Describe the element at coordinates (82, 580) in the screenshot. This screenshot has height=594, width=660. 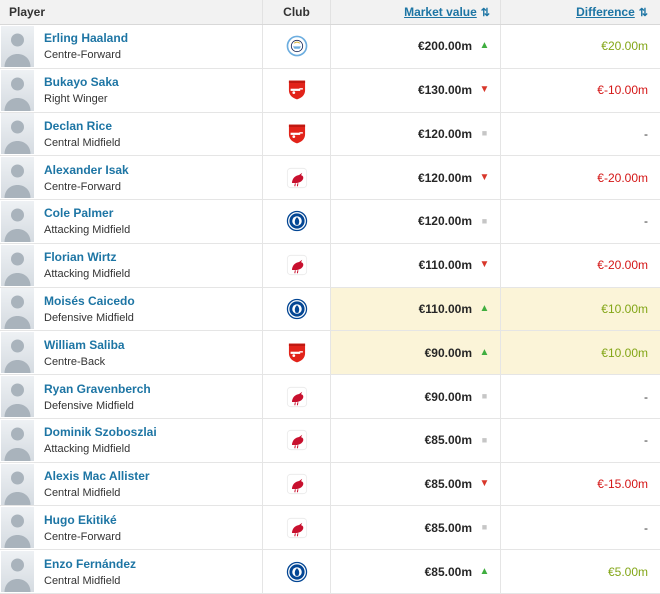
I see `player-position: Central Midfield` at that location.